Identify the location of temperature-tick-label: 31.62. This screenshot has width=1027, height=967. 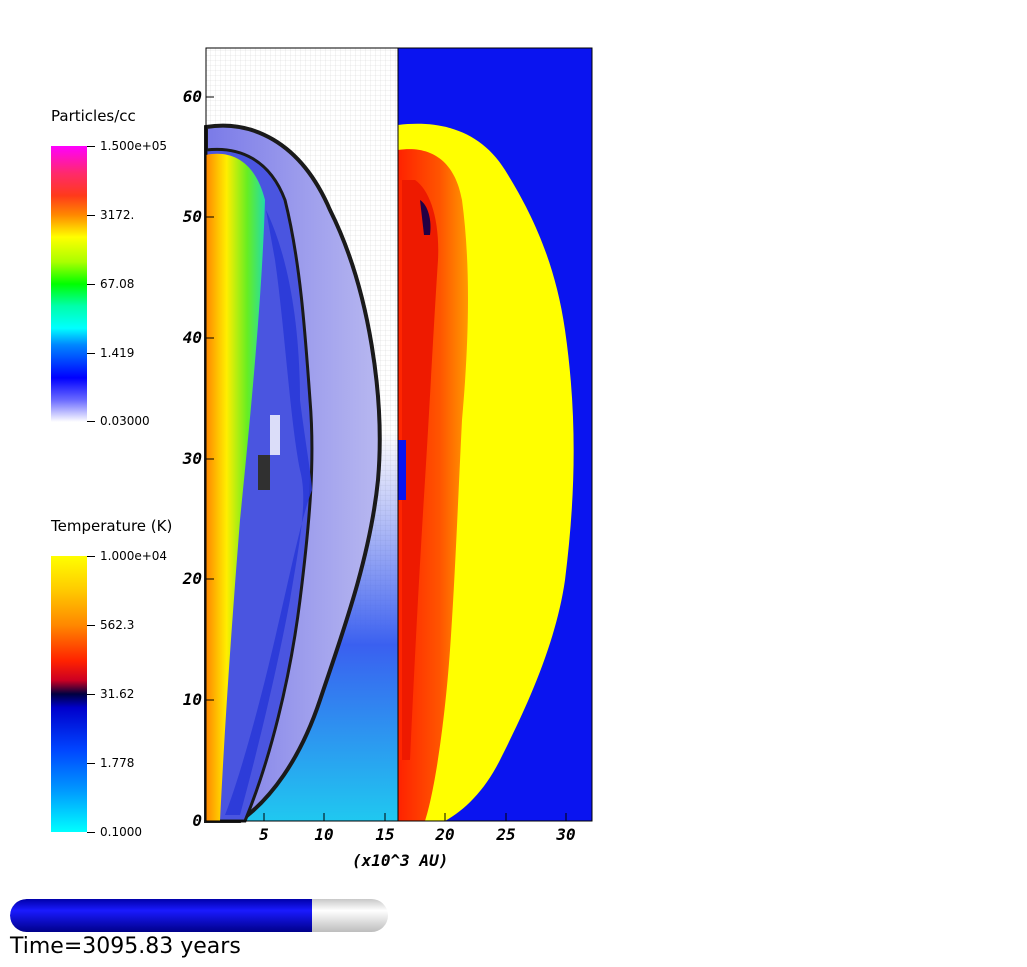
(117, 694).